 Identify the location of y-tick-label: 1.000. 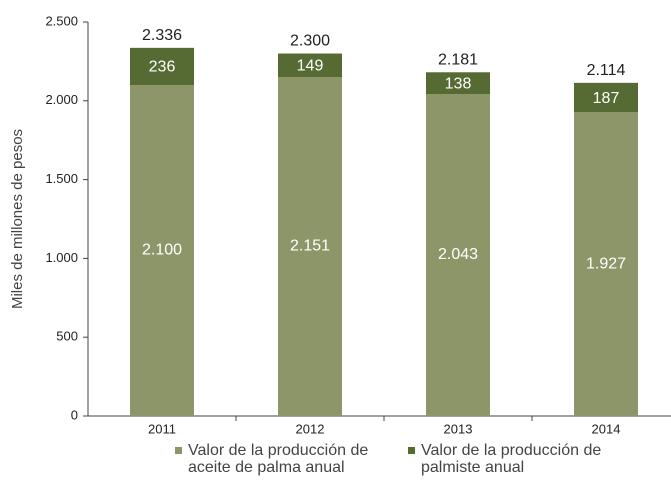
(61, 257).